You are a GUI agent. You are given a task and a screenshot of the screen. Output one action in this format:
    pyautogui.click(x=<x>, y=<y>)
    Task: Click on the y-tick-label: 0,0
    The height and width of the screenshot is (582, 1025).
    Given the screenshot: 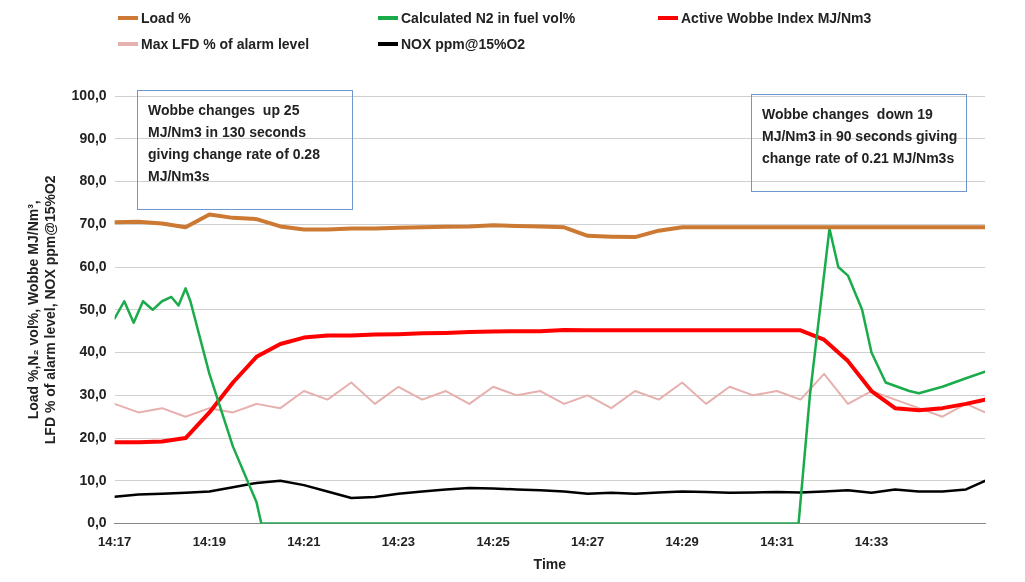 What is the action you would take?
    pyautogui.click(x=97, y=522)
    